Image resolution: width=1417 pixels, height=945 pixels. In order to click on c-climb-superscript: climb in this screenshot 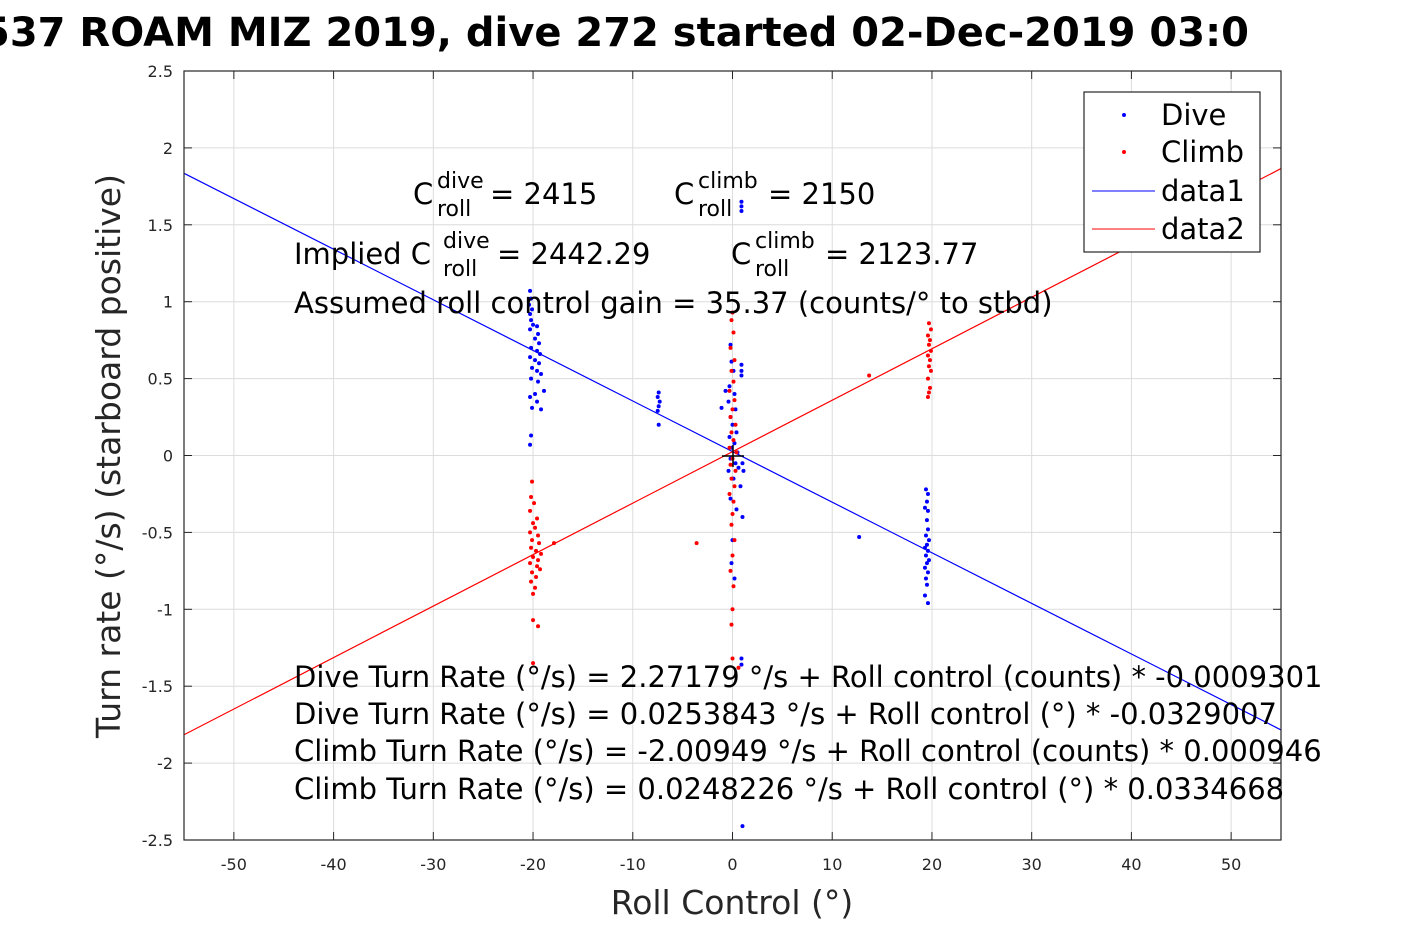, I will do `click(728, 181)`.